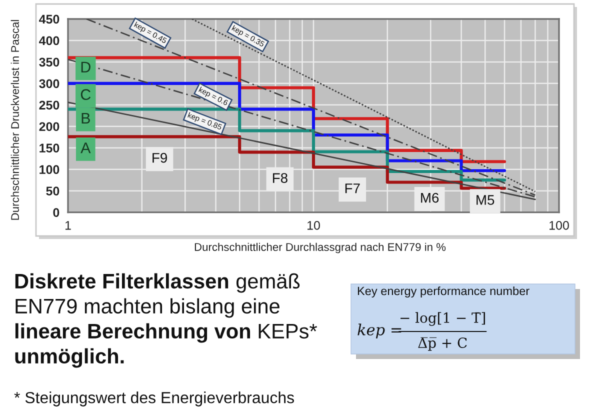 This screenshot has height=418, width=600. I want to click on y-tick-label: 50, so click(53, 191).